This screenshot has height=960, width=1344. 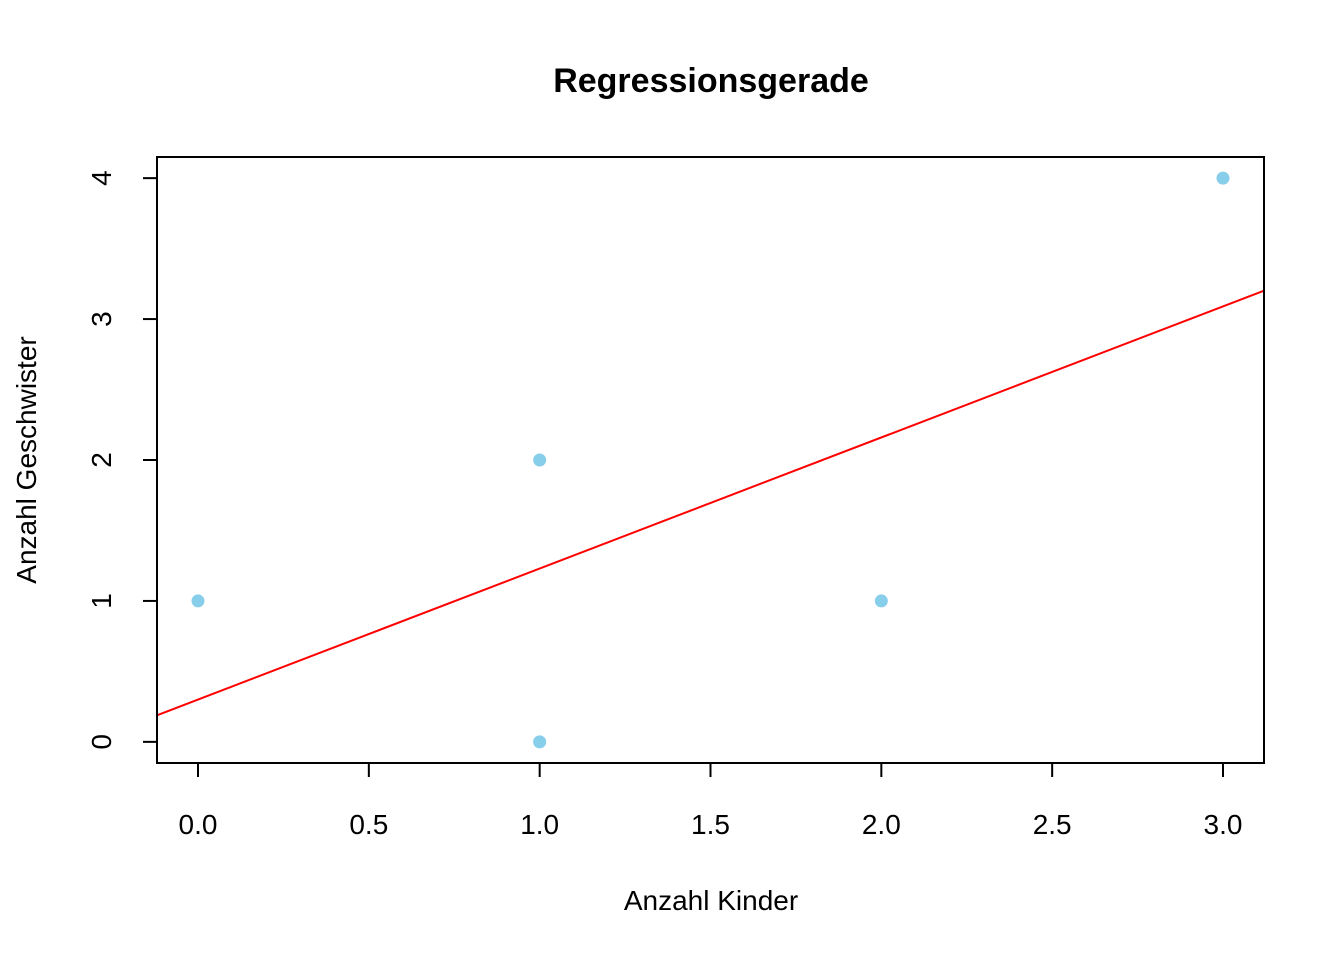 I want to click on x-tick-label: 2.0, so click(x=881, y=824).